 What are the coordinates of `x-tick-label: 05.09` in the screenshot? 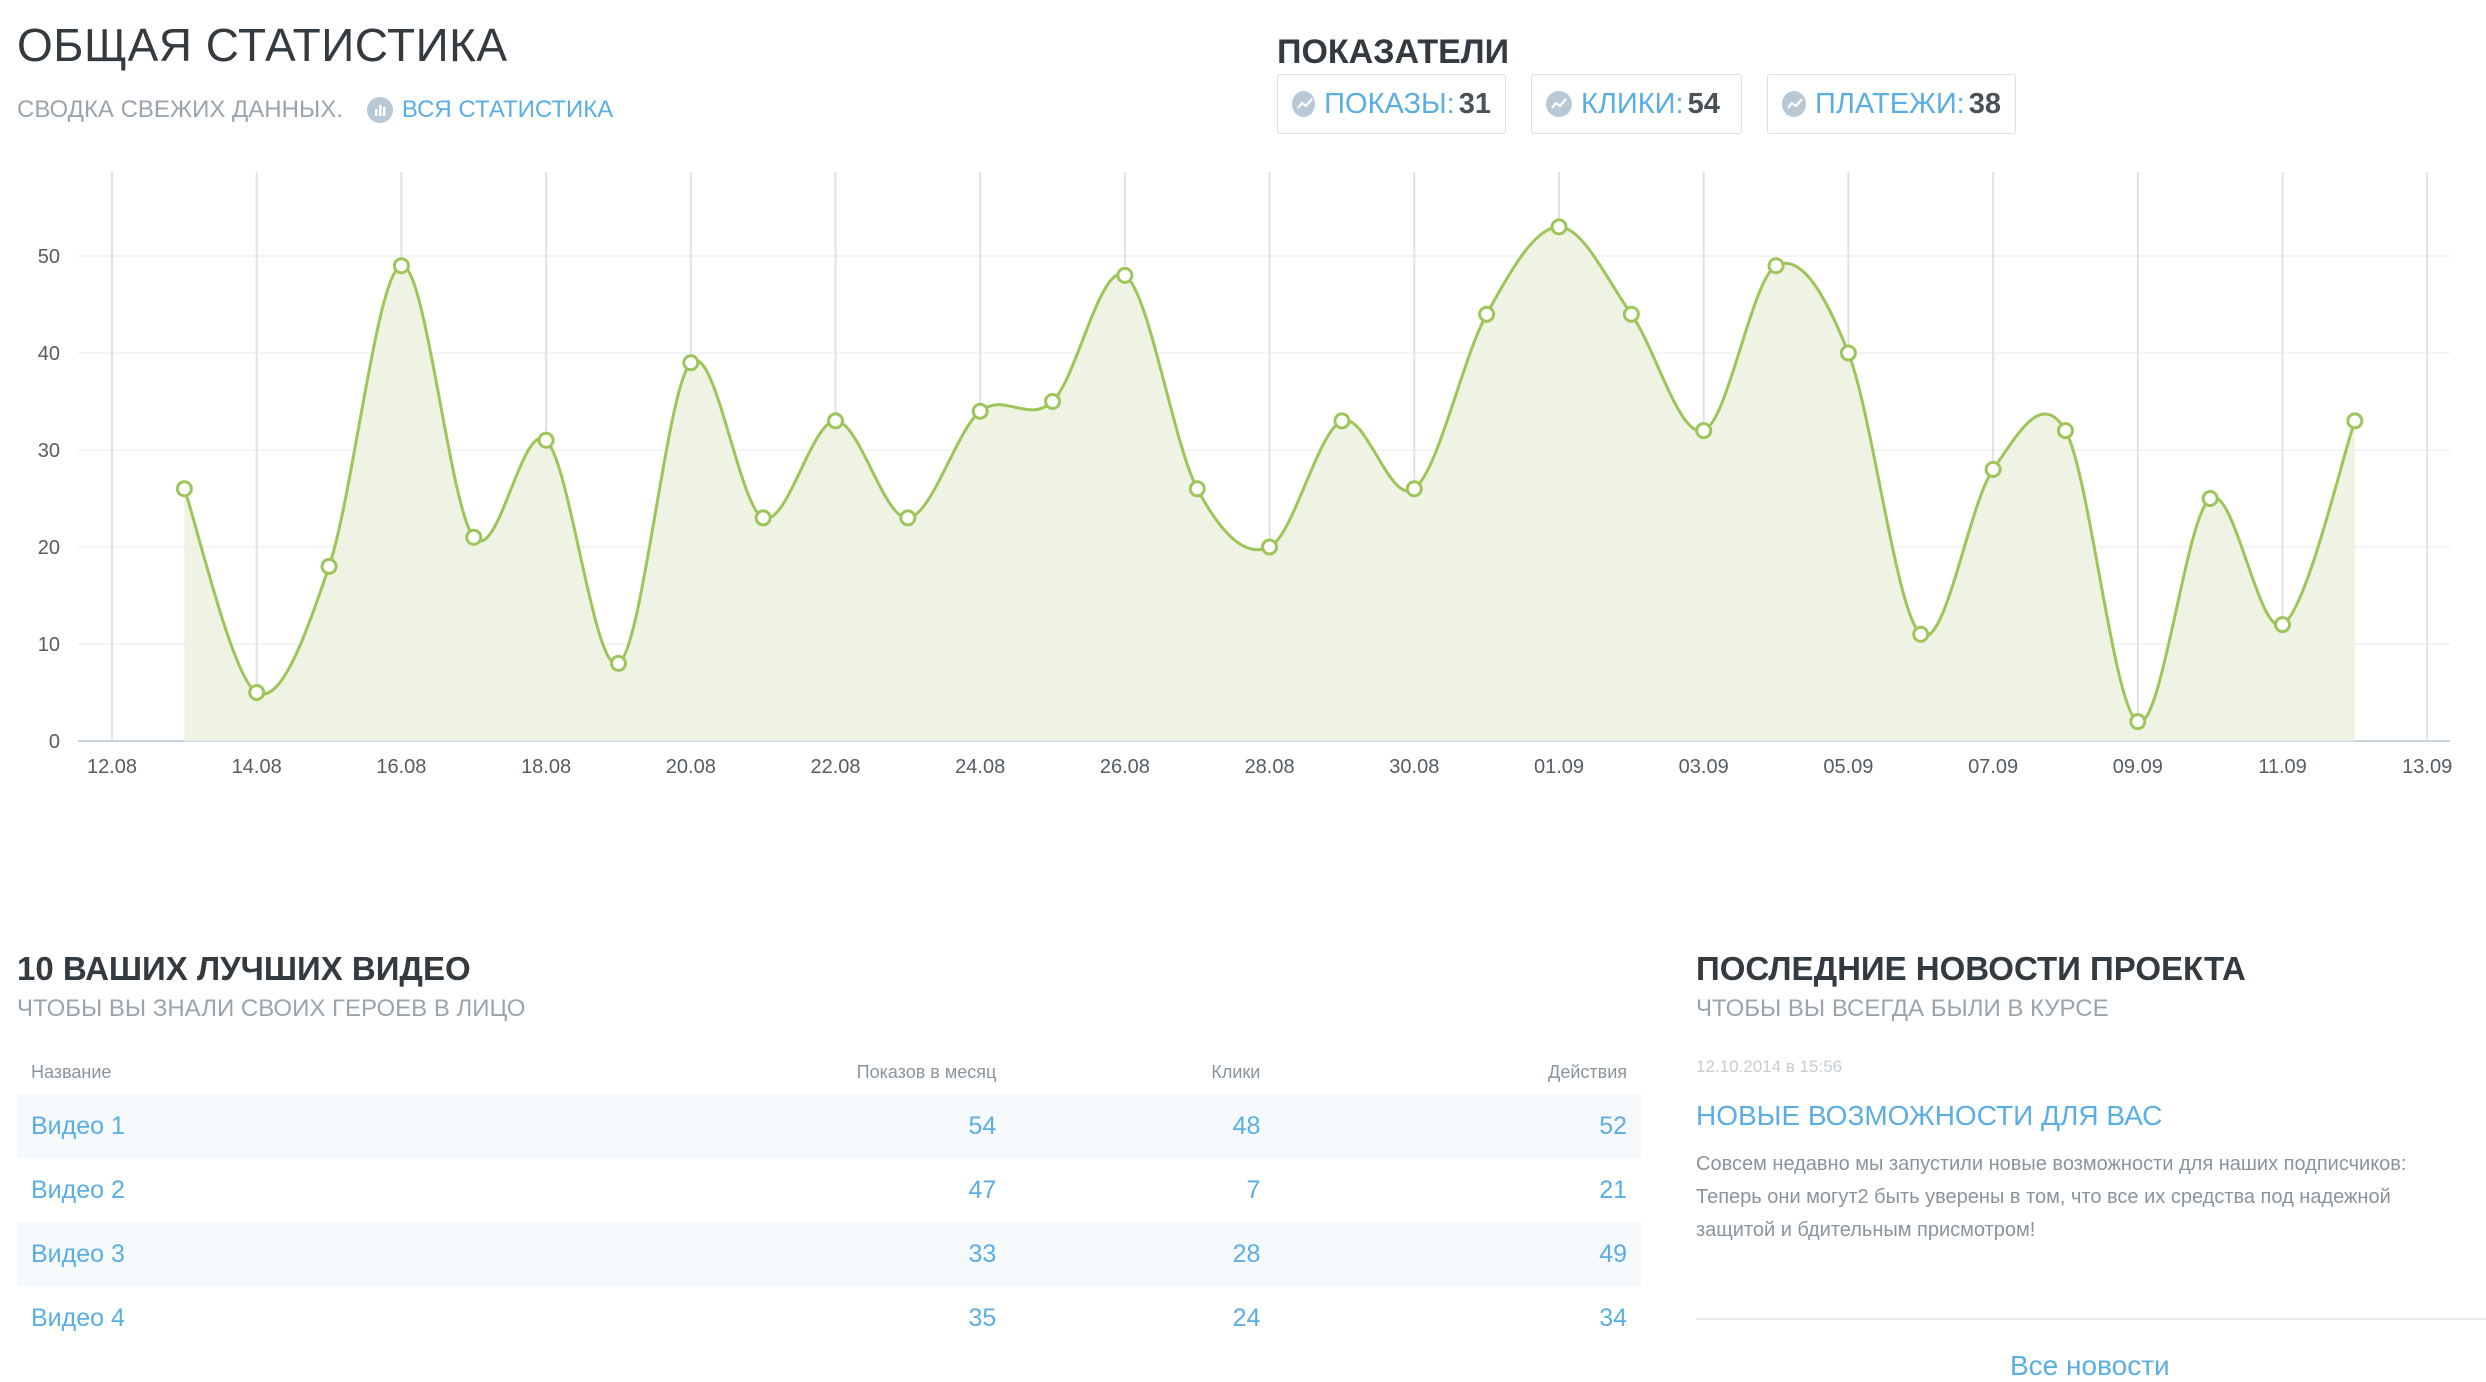 It's located at (1848, 767).